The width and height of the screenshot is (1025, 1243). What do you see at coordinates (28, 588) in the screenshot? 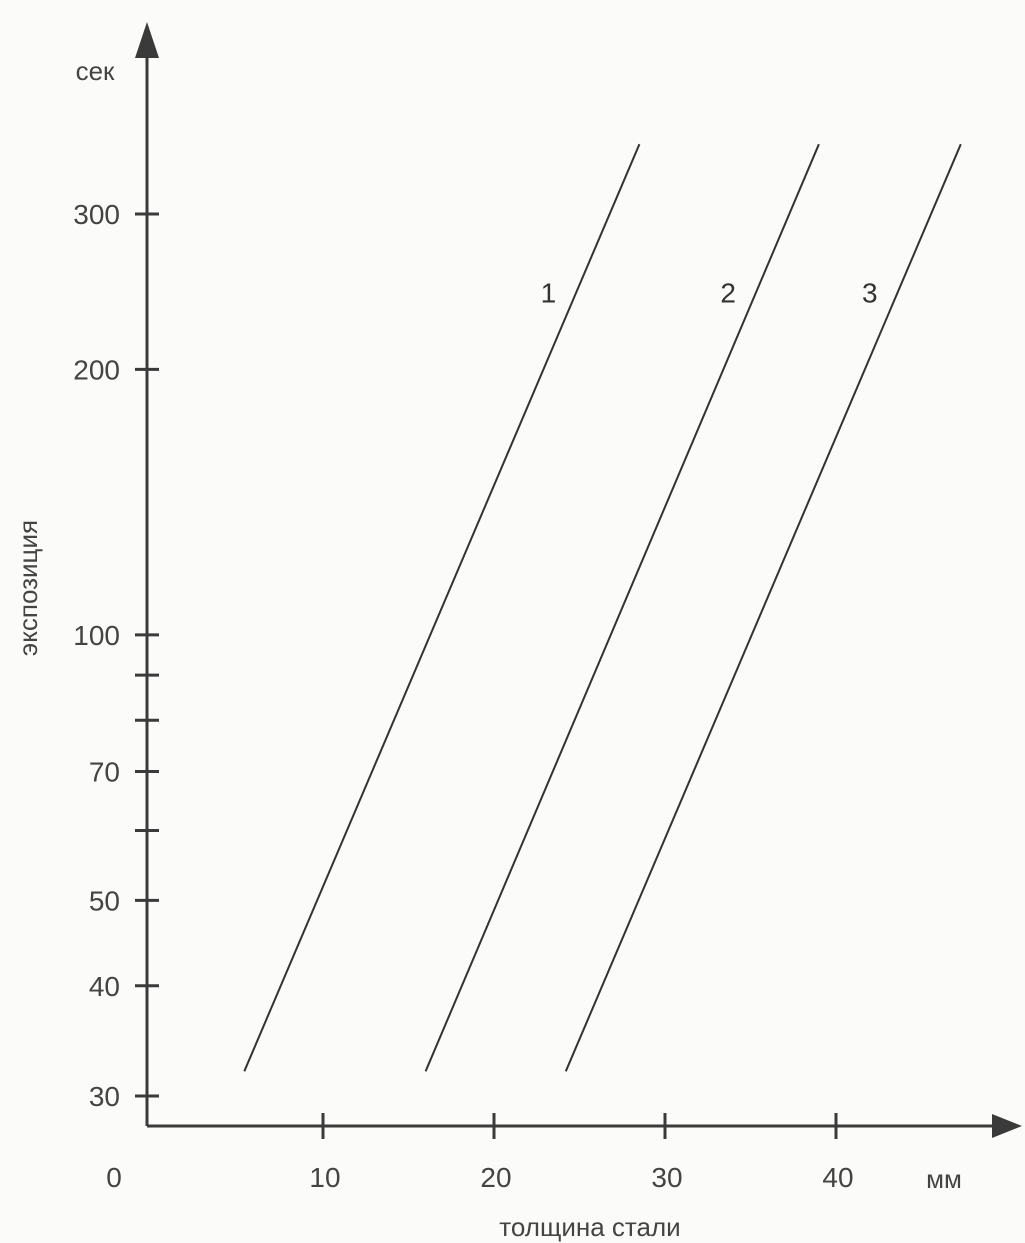
I see `y-axis-title: экспозиция` at bounding box center [28, 588].